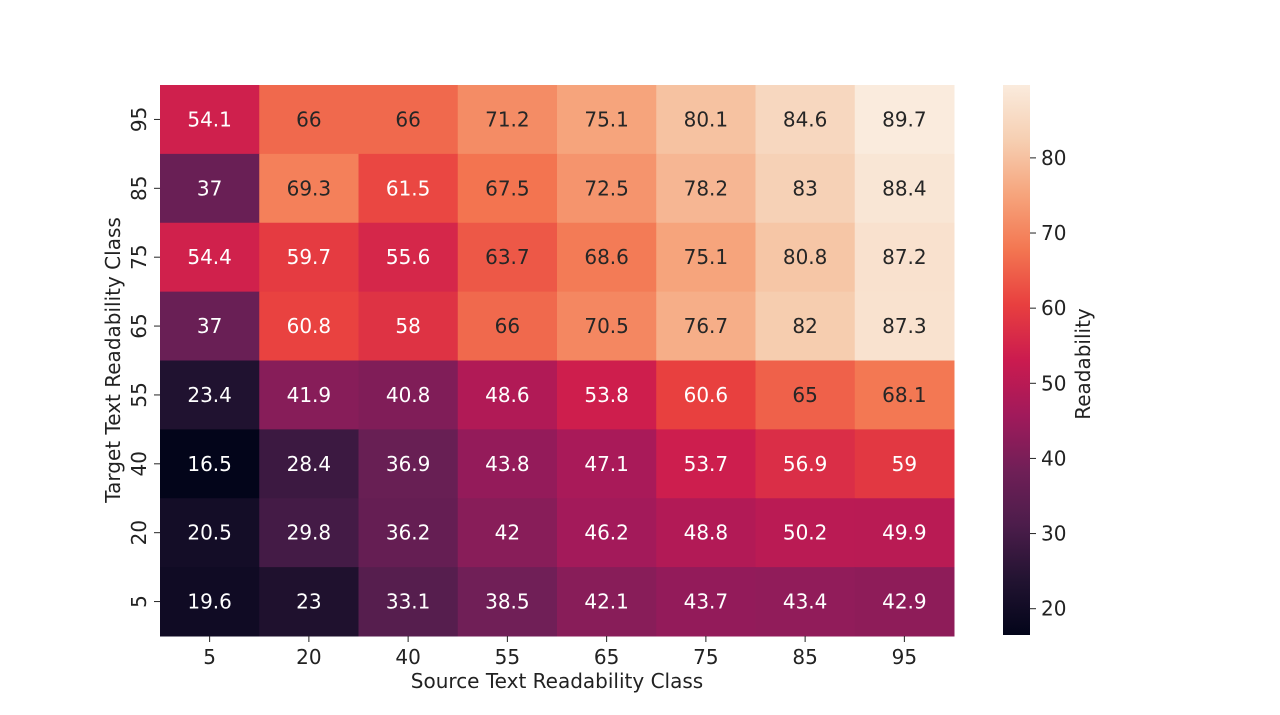  I want to click on cell-value-label: 53.8, so click(606, 395).